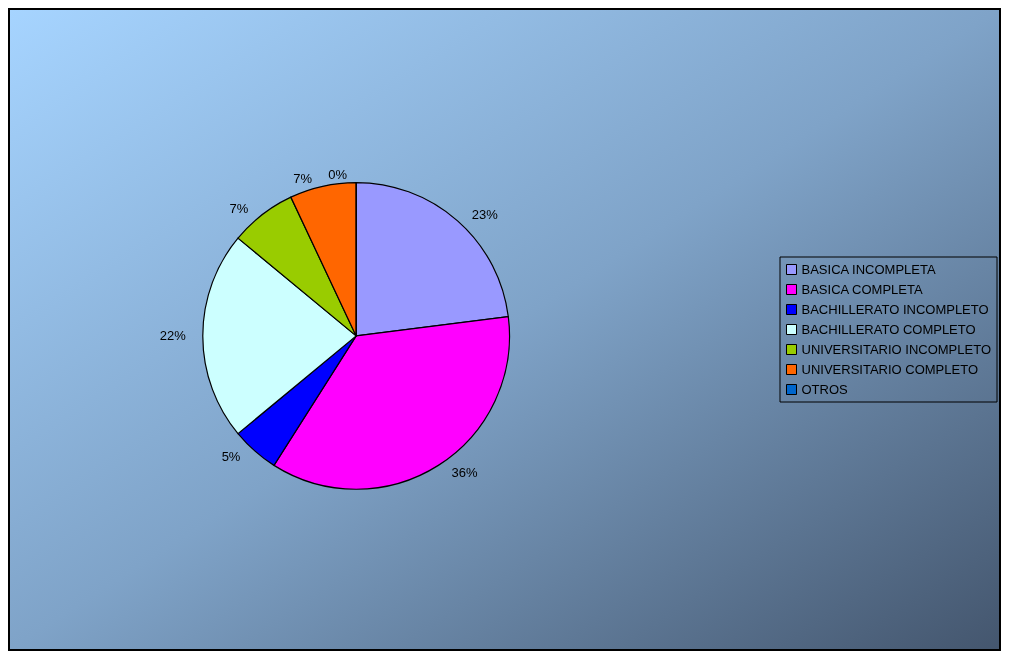  What do you see at coordinates (895, 309) in the screenshot?
I see `legend-label: BACHILLERATO INCOMPLETO` at bounding box center [895, 309].